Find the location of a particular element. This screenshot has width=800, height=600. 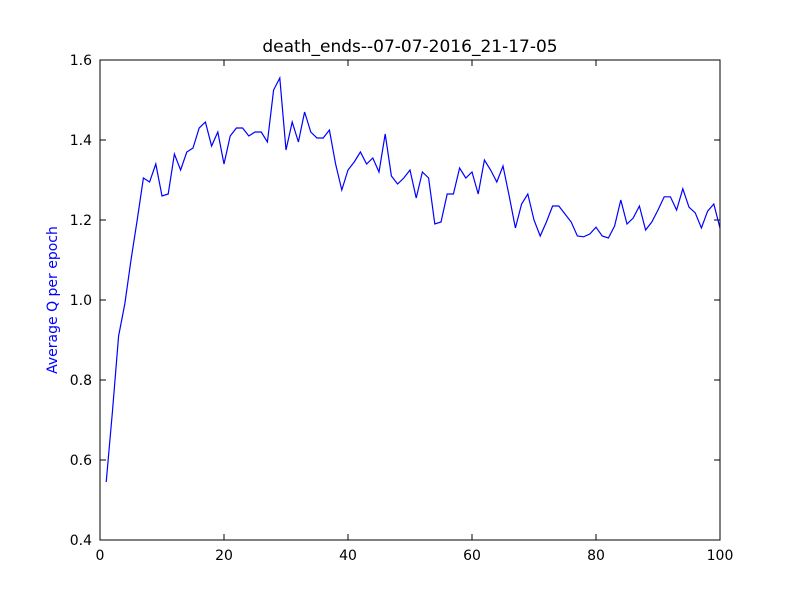

y-tick-label: 0.4 is located at coordinates (81, 541).